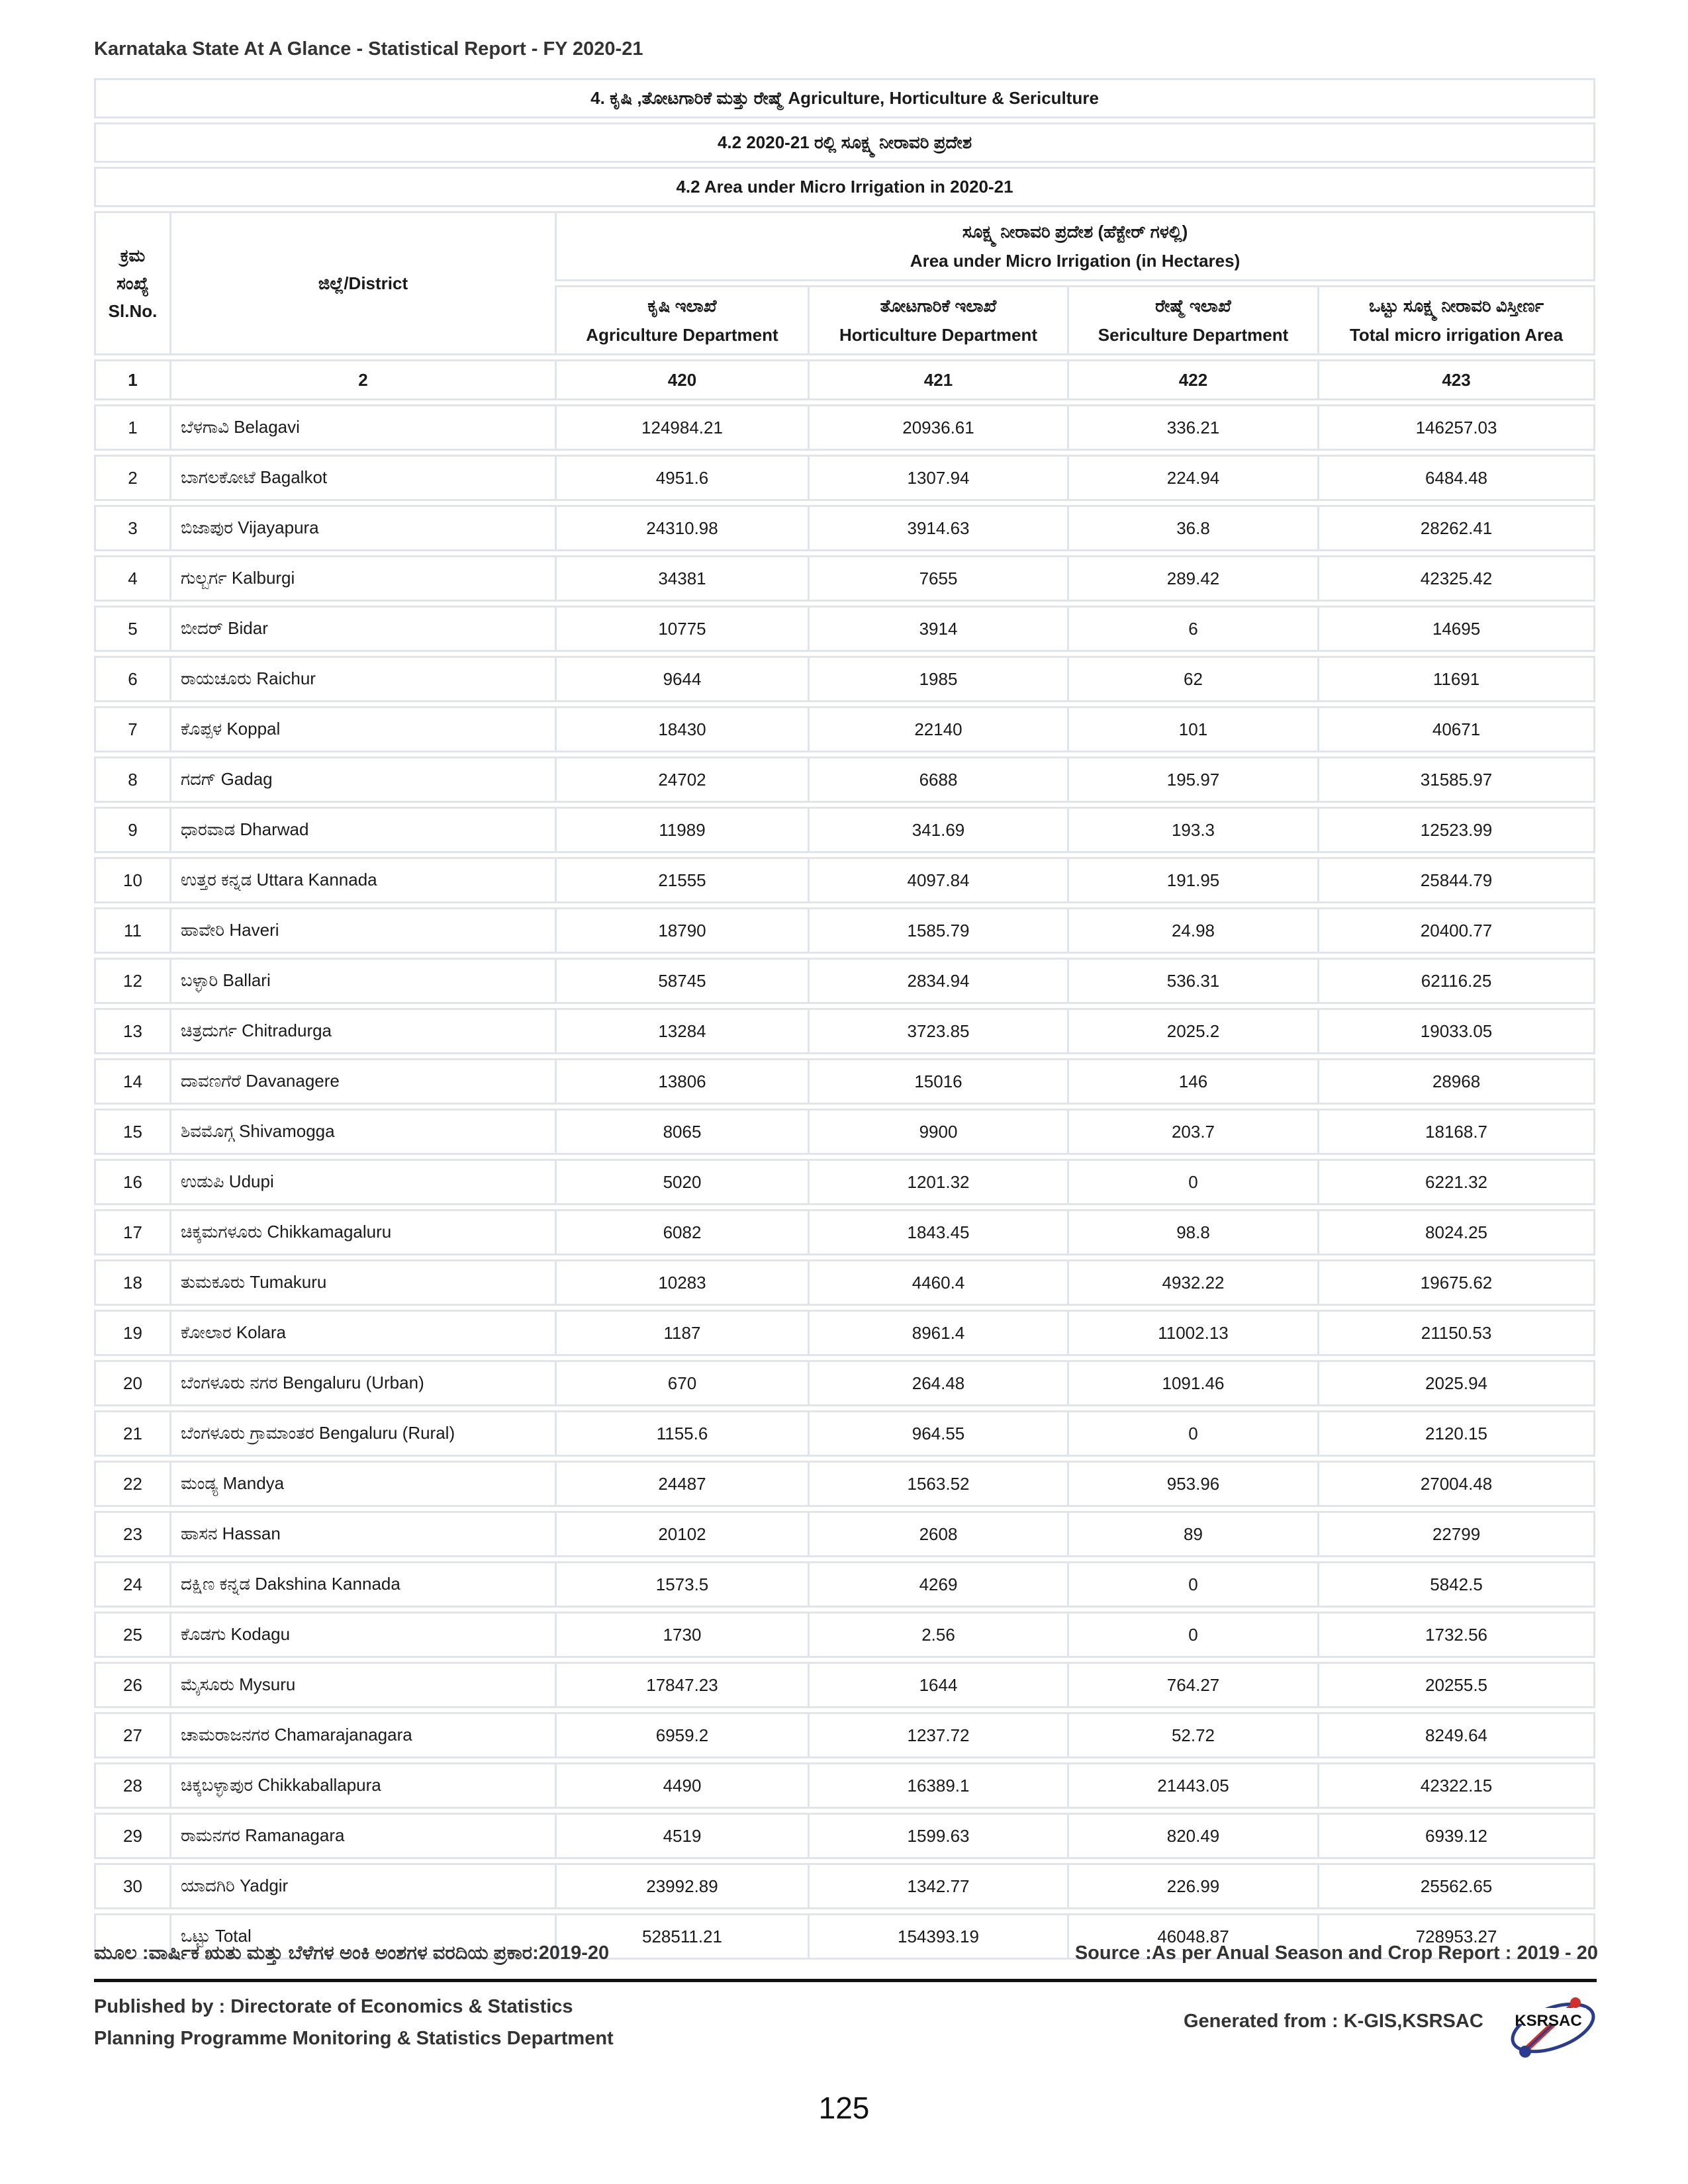  What do you see at coordinates (937, 1383) in the screenshot?
I see `cell-horticulture: 264.48` at bounding box center [937, 1383].